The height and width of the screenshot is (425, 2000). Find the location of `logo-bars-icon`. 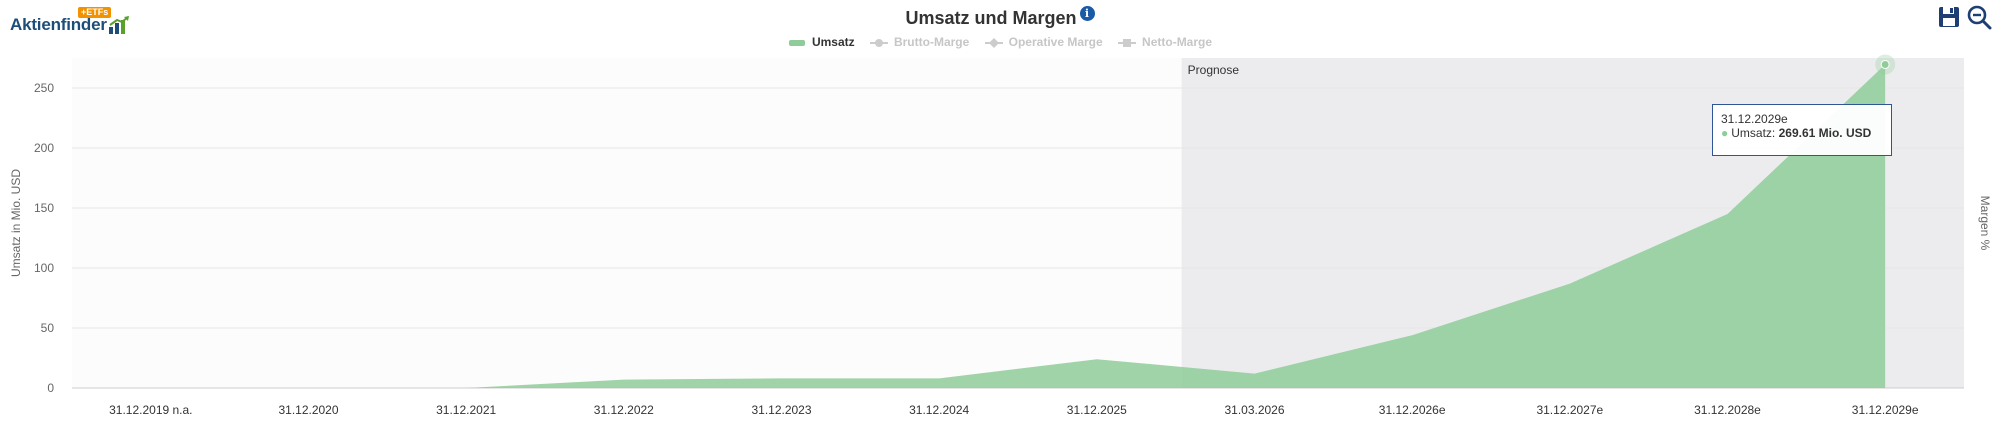

logo-bars-icon is located at coordinates (119, 25).